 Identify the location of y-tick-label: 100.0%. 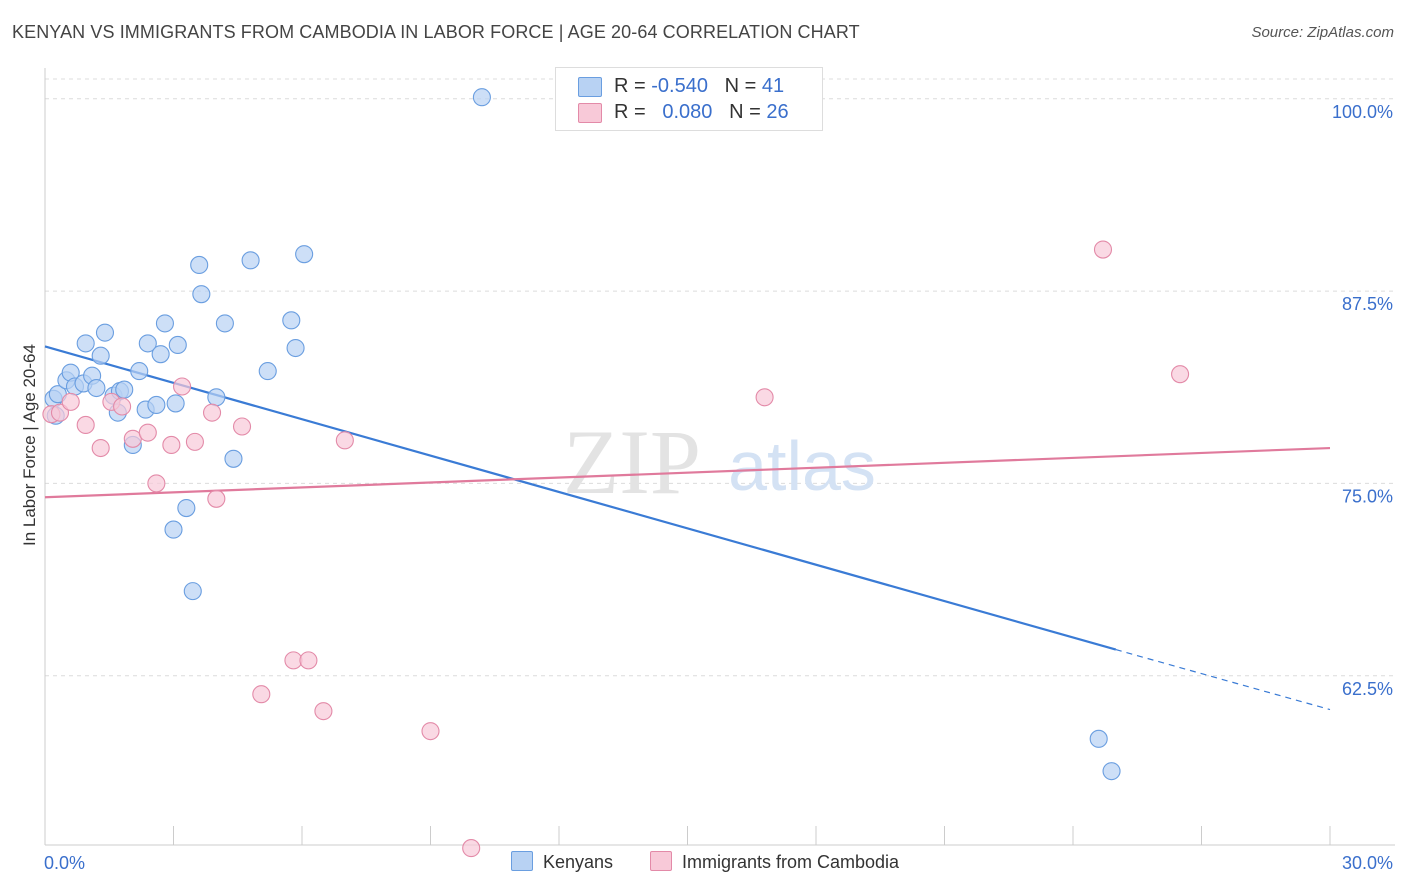
(1362, 112).